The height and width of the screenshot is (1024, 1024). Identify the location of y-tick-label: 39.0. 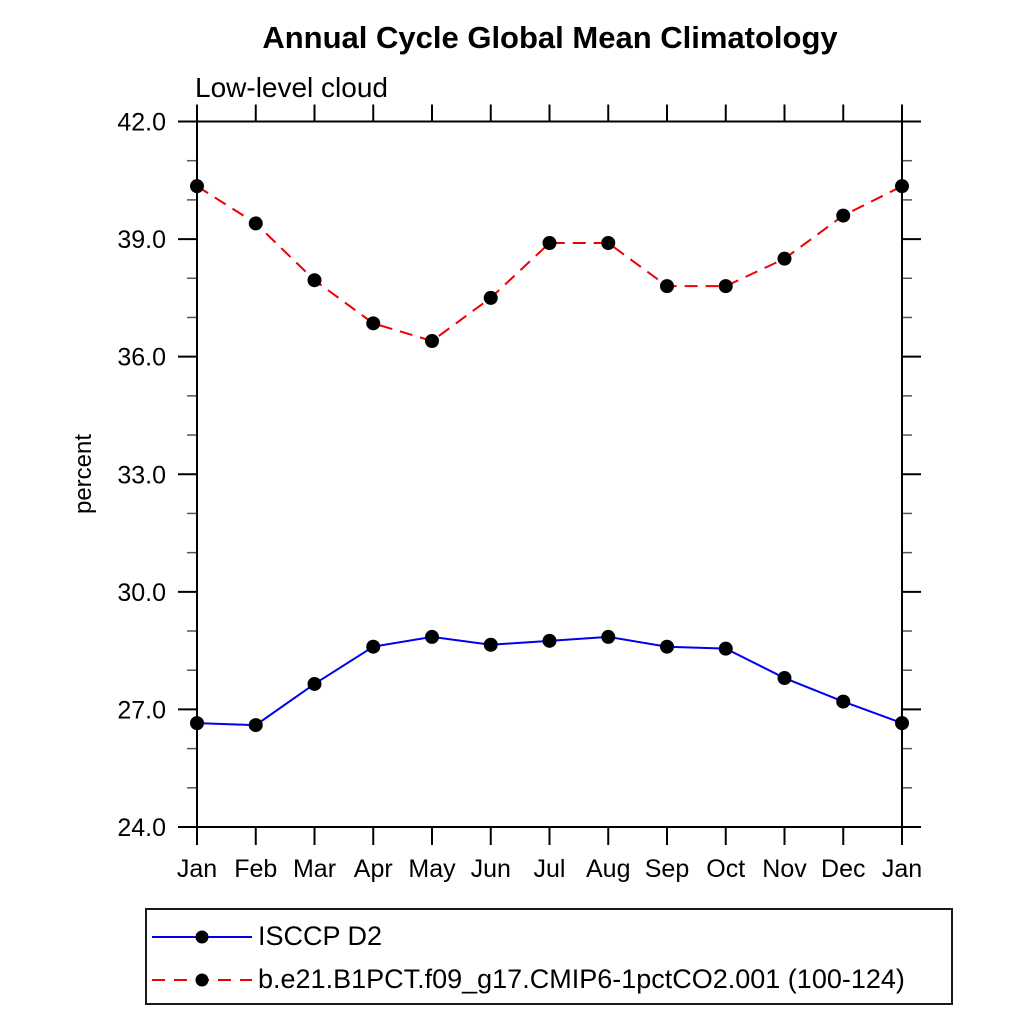
(141, 240).